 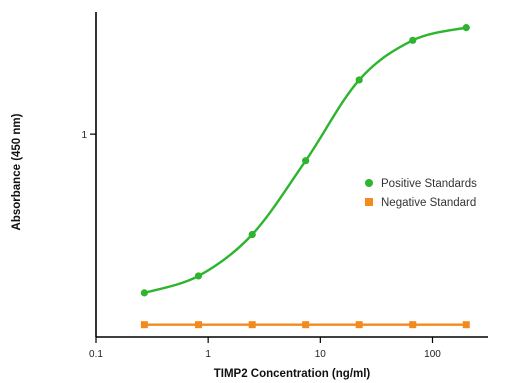 What do you see at coordinates (88, 135) in the screenshot?
I see `y-ticks: 1` at bounding box center [88, 135].